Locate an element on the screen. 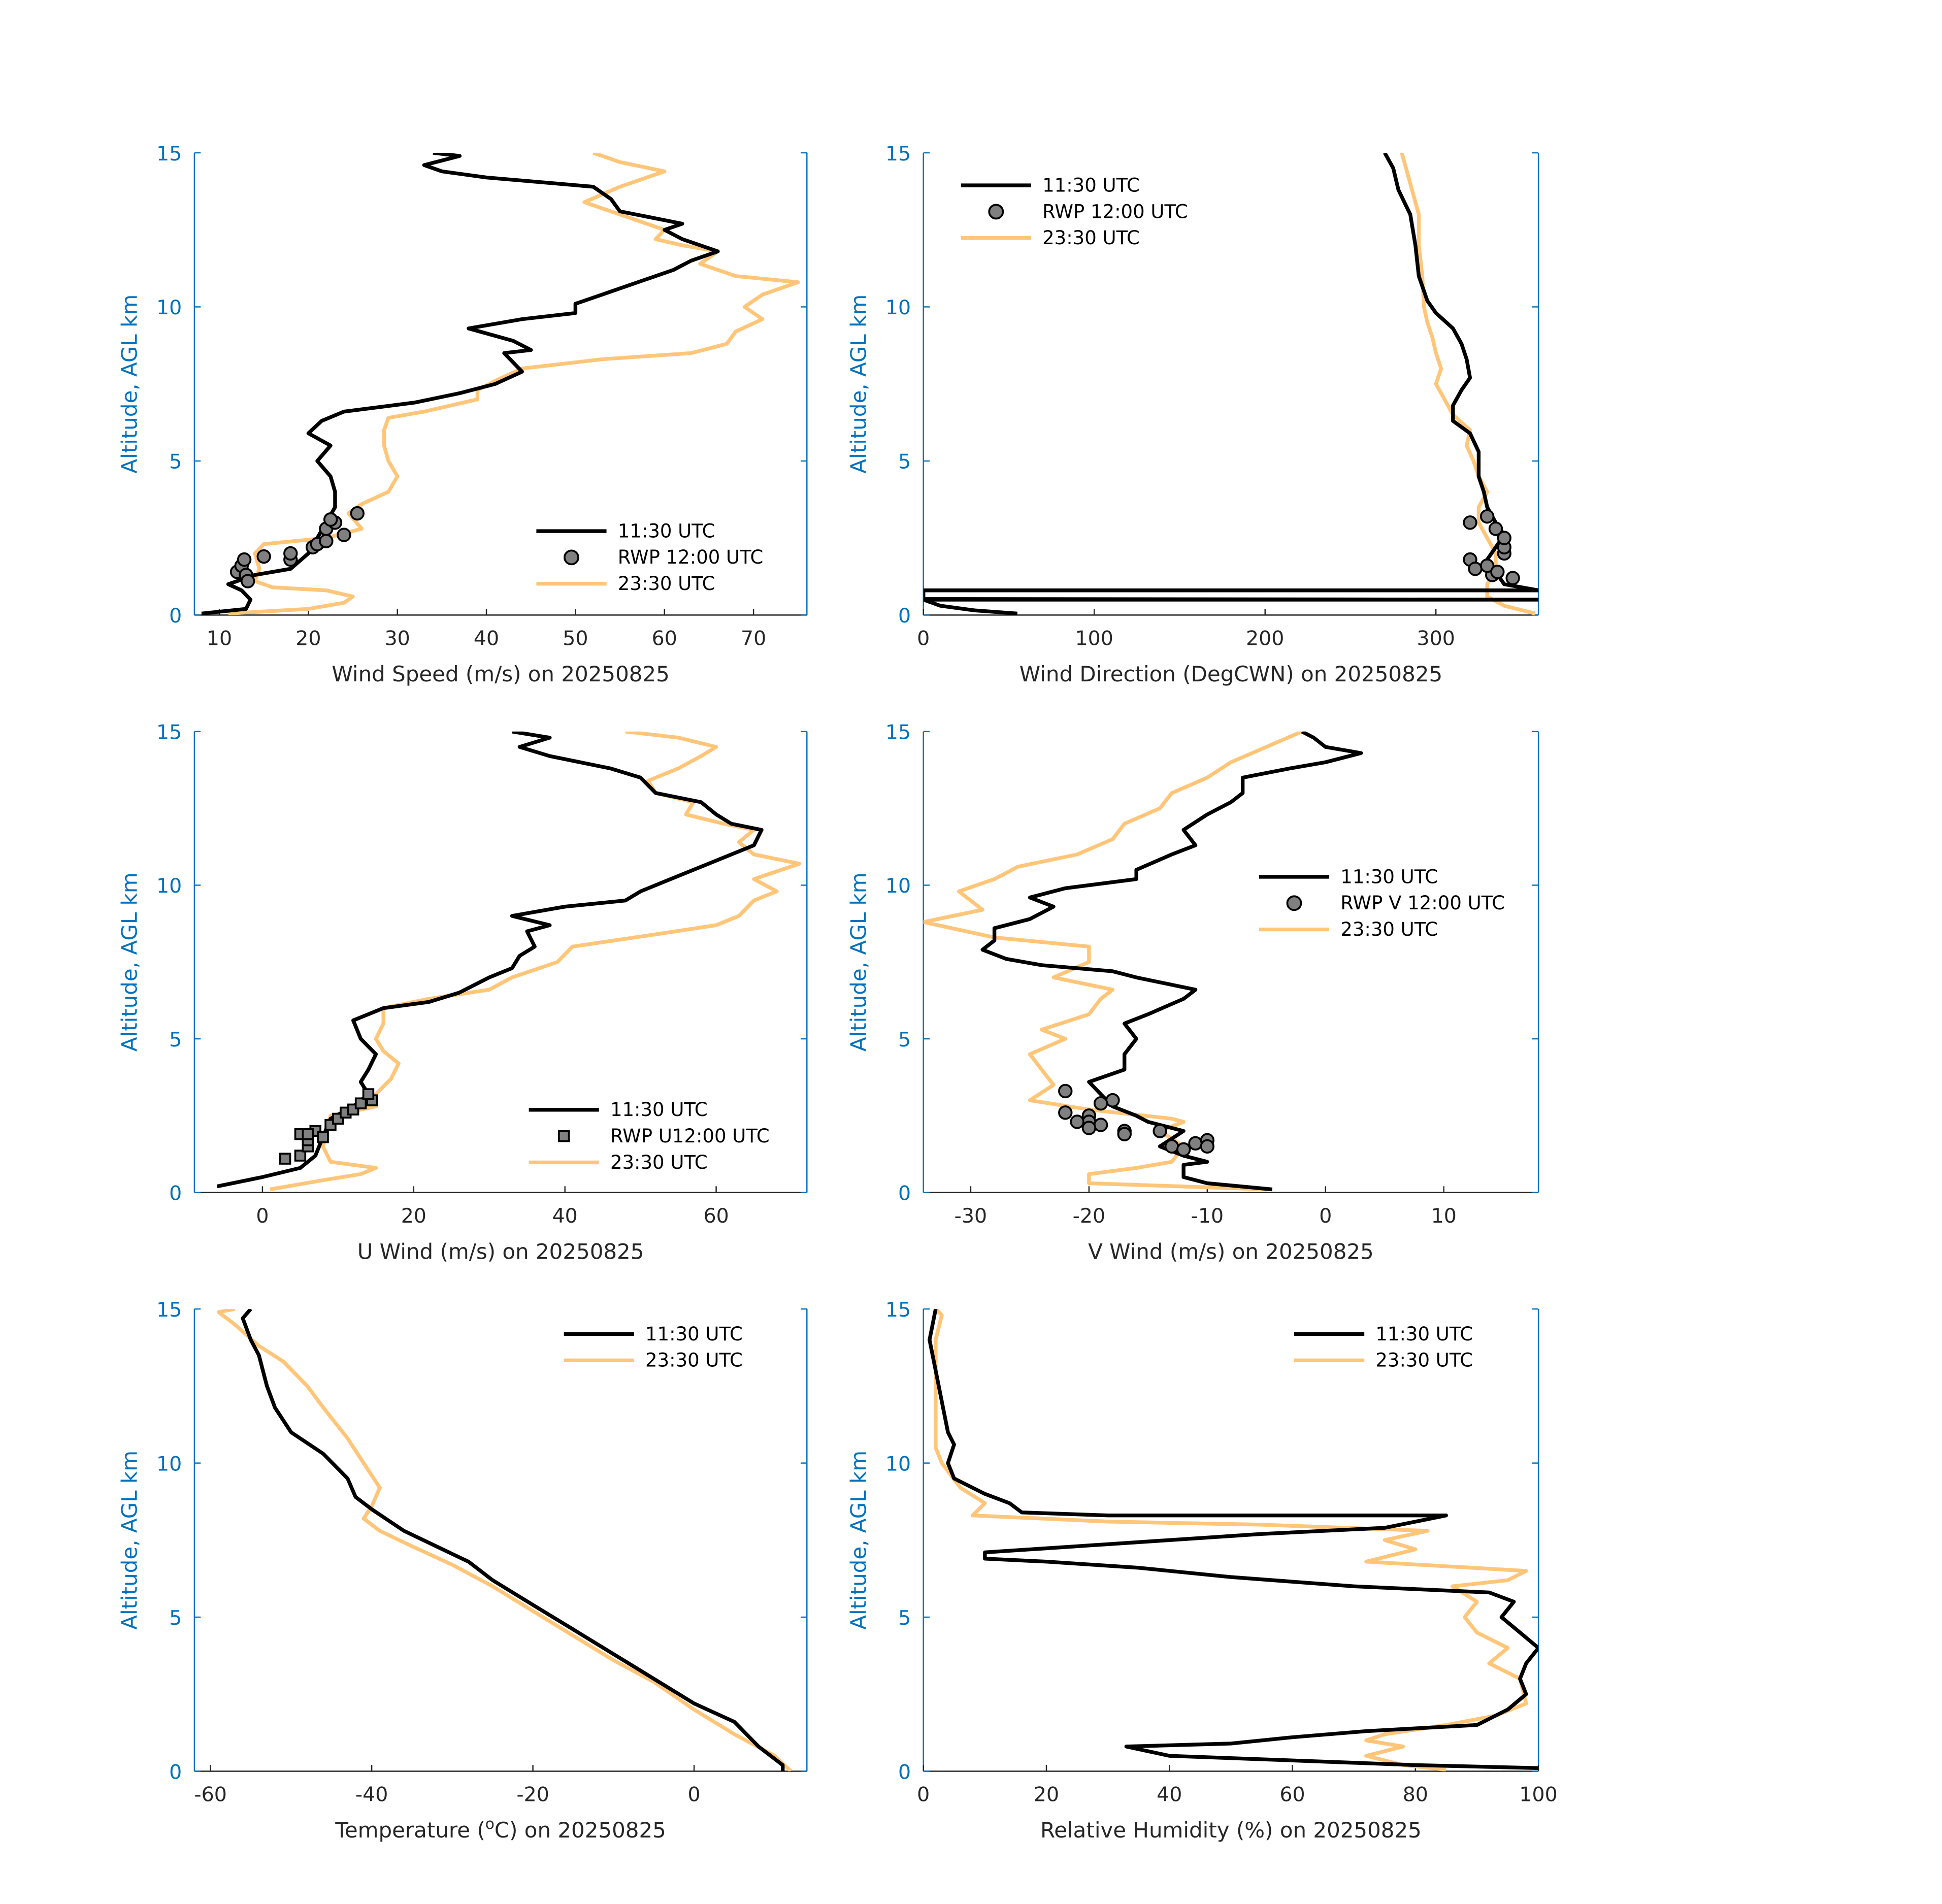 The image size is (1942, 1904). x-axis-label: U Wind (m/s) on 20250825 is located at coordinates (500, 1252).